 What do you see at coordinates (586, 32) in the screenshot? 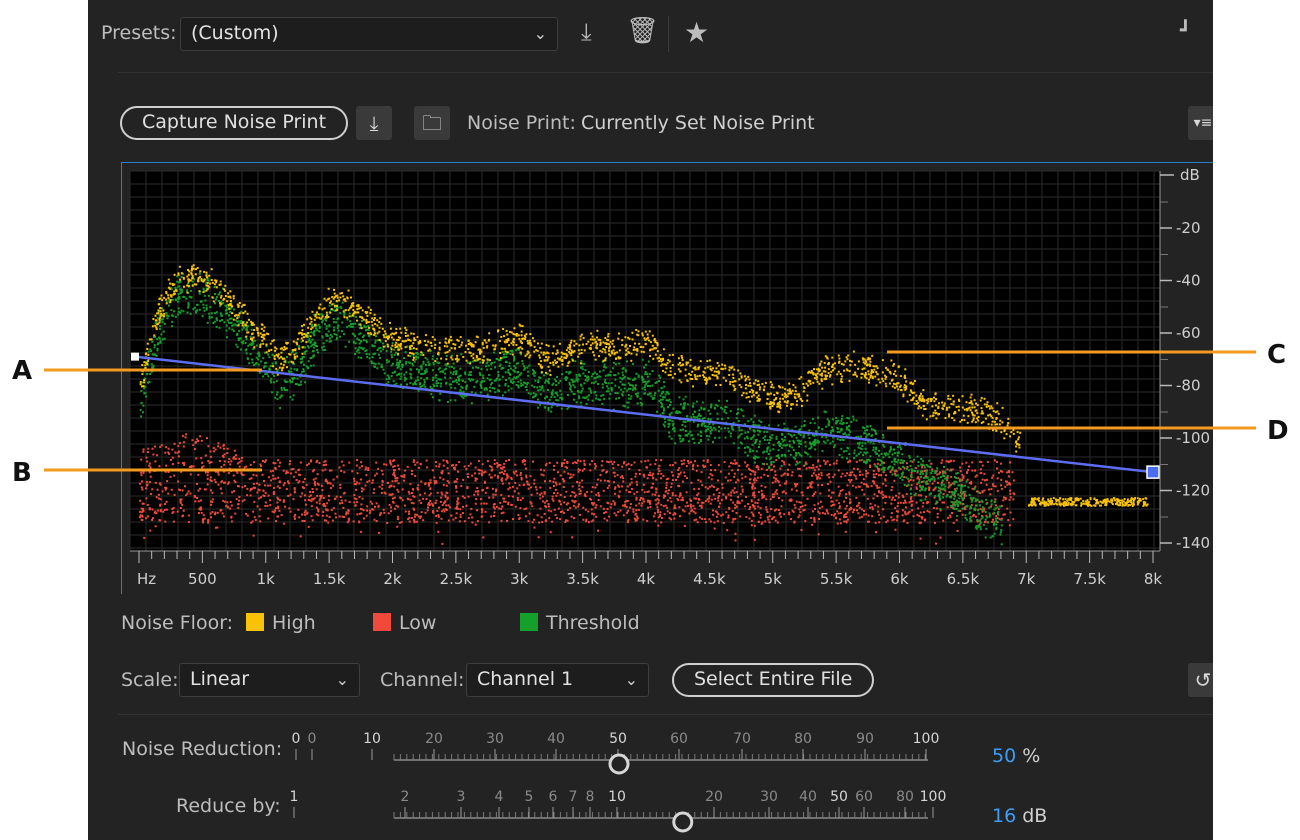
I see `save-preset-icon: ⤓` at bounding box center [586, 32].